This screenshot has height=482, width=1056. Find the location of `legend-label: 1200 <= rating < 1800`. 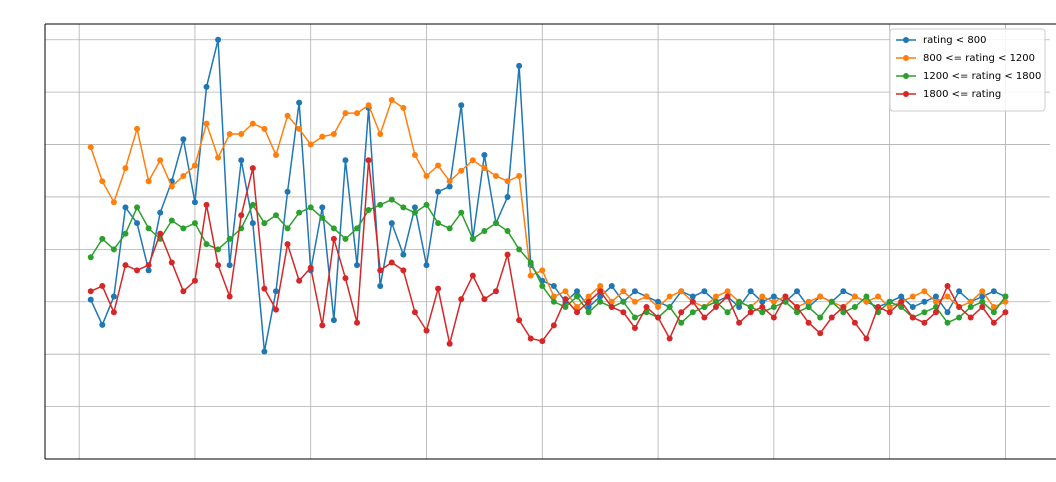

legend-label: 1200 <= rating < 1800 is located at coordinates (982, 76).